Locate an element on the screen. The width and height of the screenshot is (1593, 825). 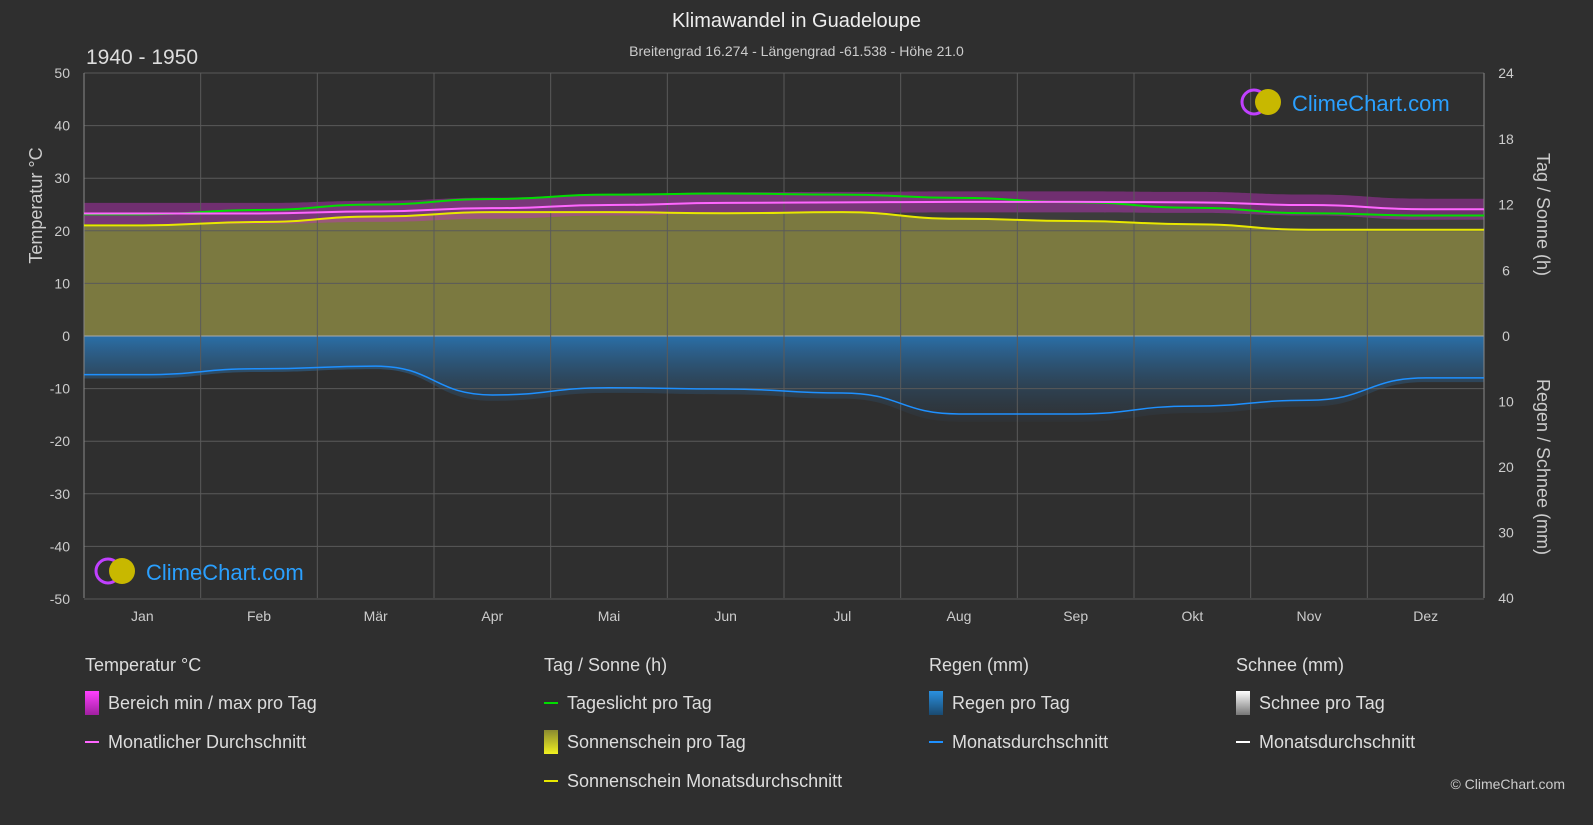
left-axis-title: Temperatur °C is located at coordinates (36, 205).